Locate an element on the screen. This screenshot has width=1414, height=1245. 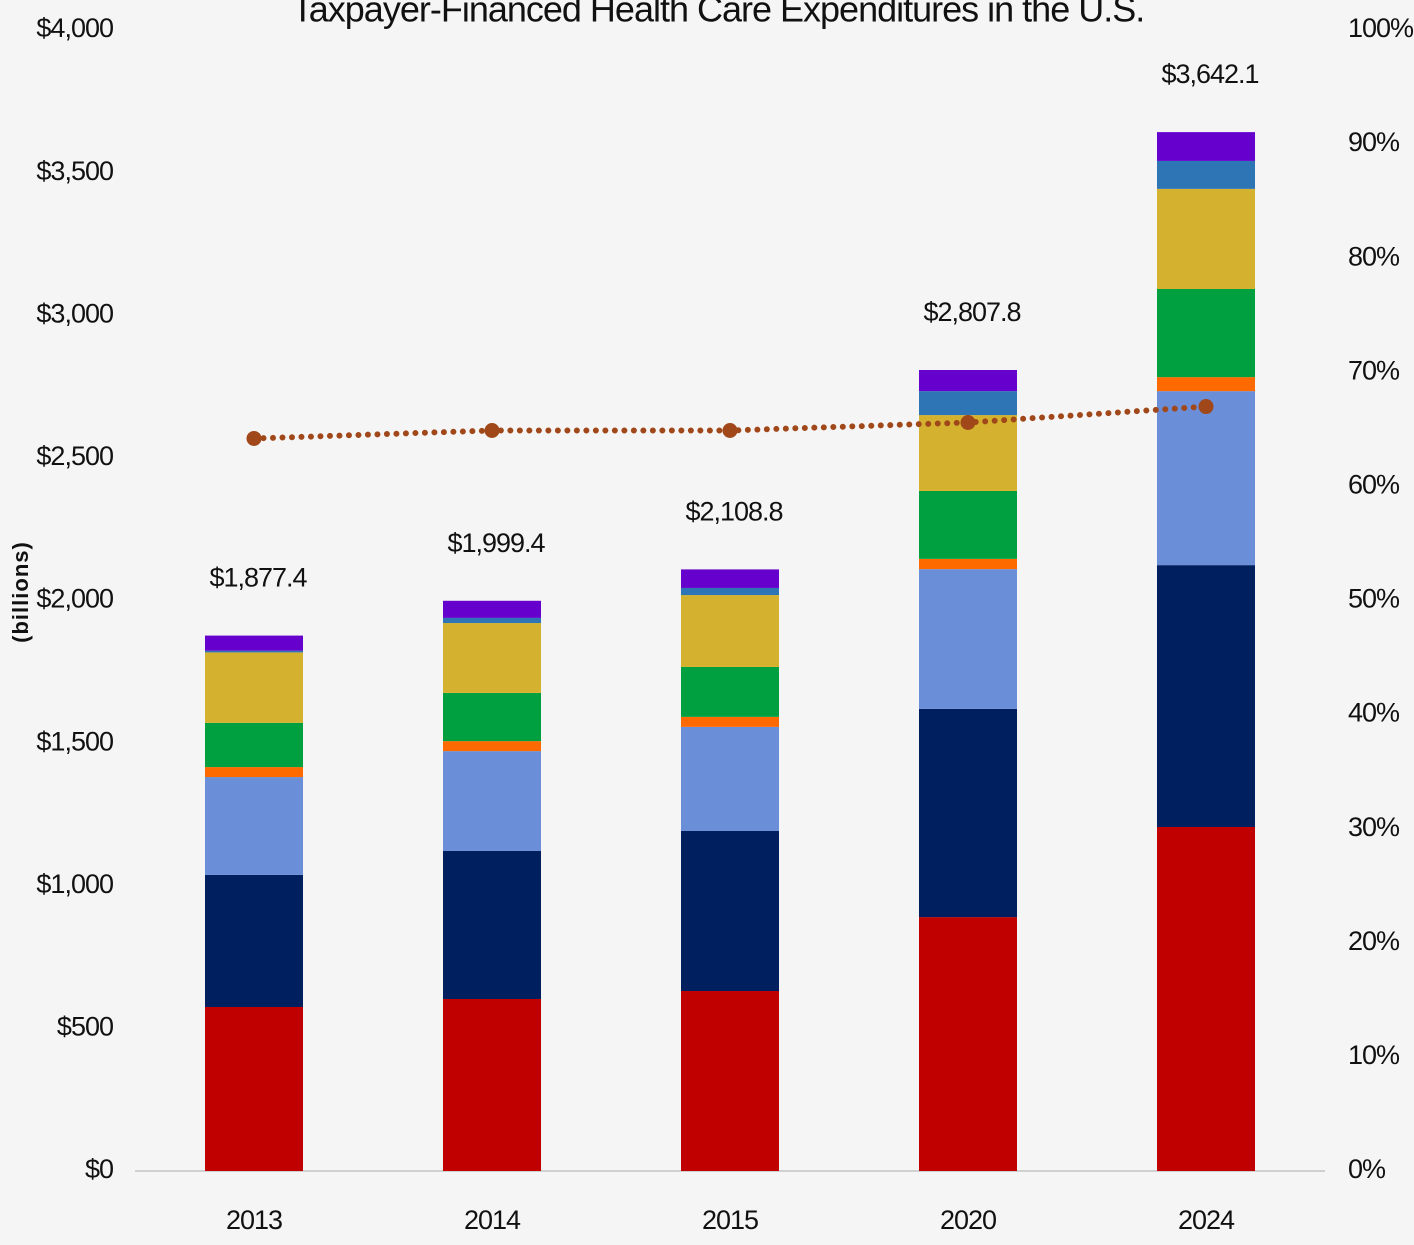
y2-tick-label: 100% is located at coordinates (1381, 28).